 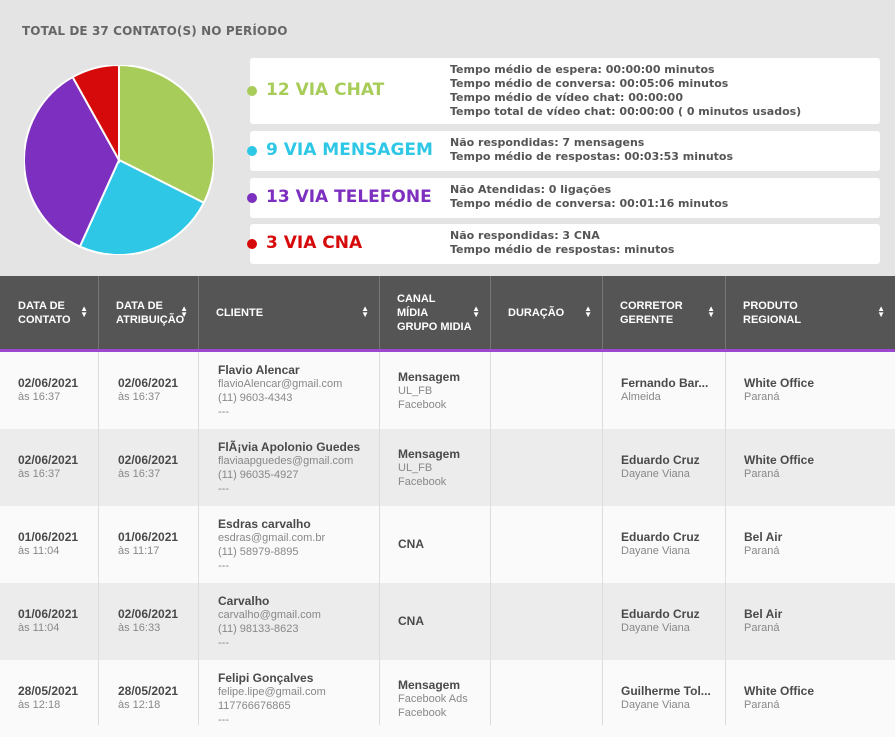 I want to click on channel-detail-line: Tempo médio de espera: 00:00:00 minutos, so click(x=582, y=69).